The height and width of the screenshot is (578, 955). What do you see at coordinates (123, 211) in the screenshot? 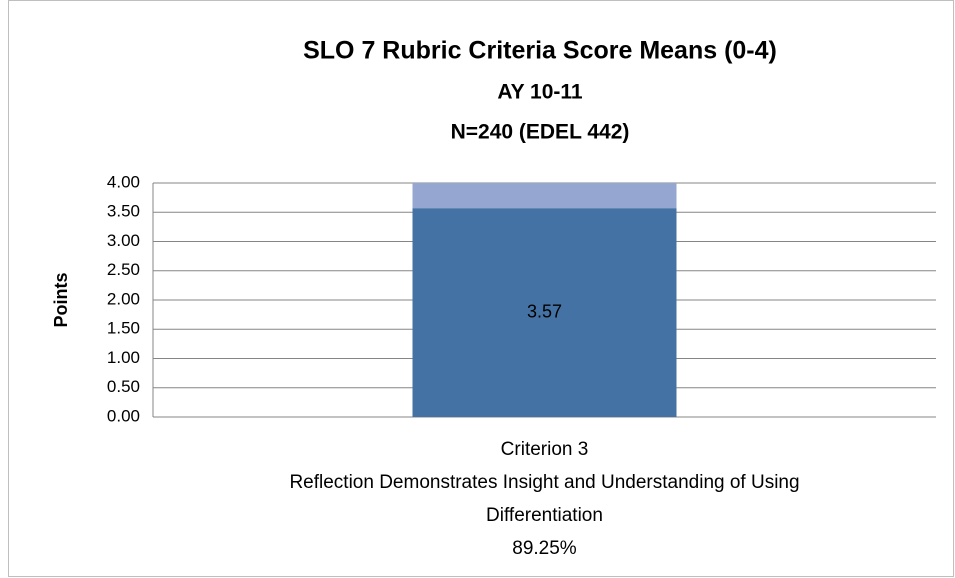
I see `y-tick-label: 3.50` at bounding box center [123, 211].